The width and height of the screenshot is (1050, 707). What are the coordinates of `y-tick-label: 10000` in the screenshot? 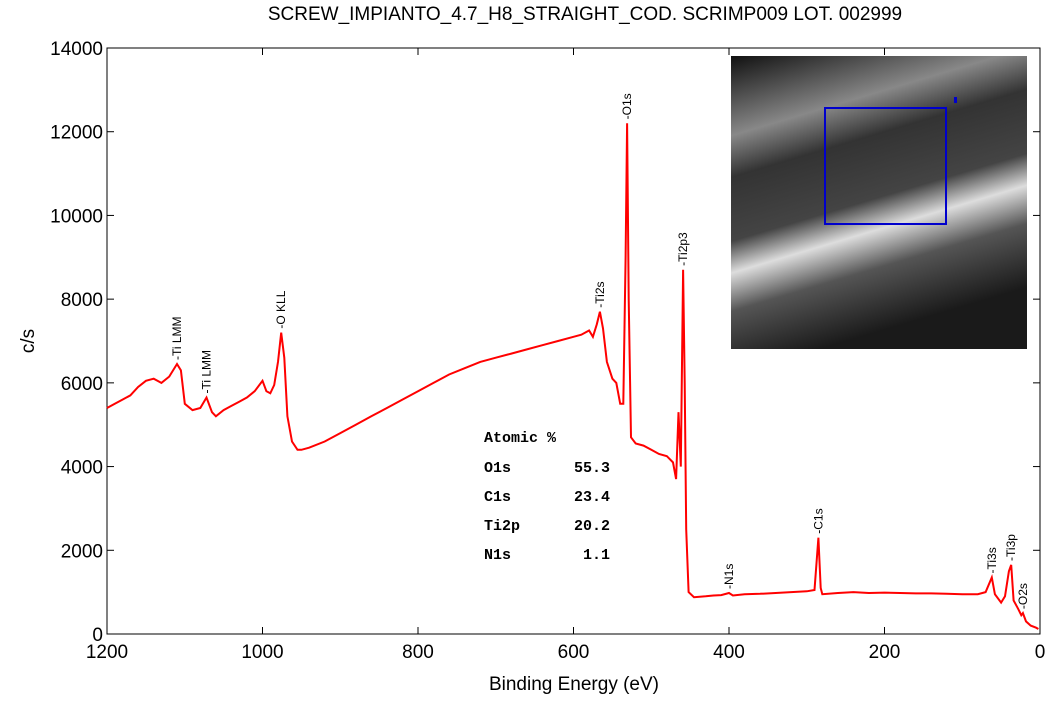 It's located at (76, 216).